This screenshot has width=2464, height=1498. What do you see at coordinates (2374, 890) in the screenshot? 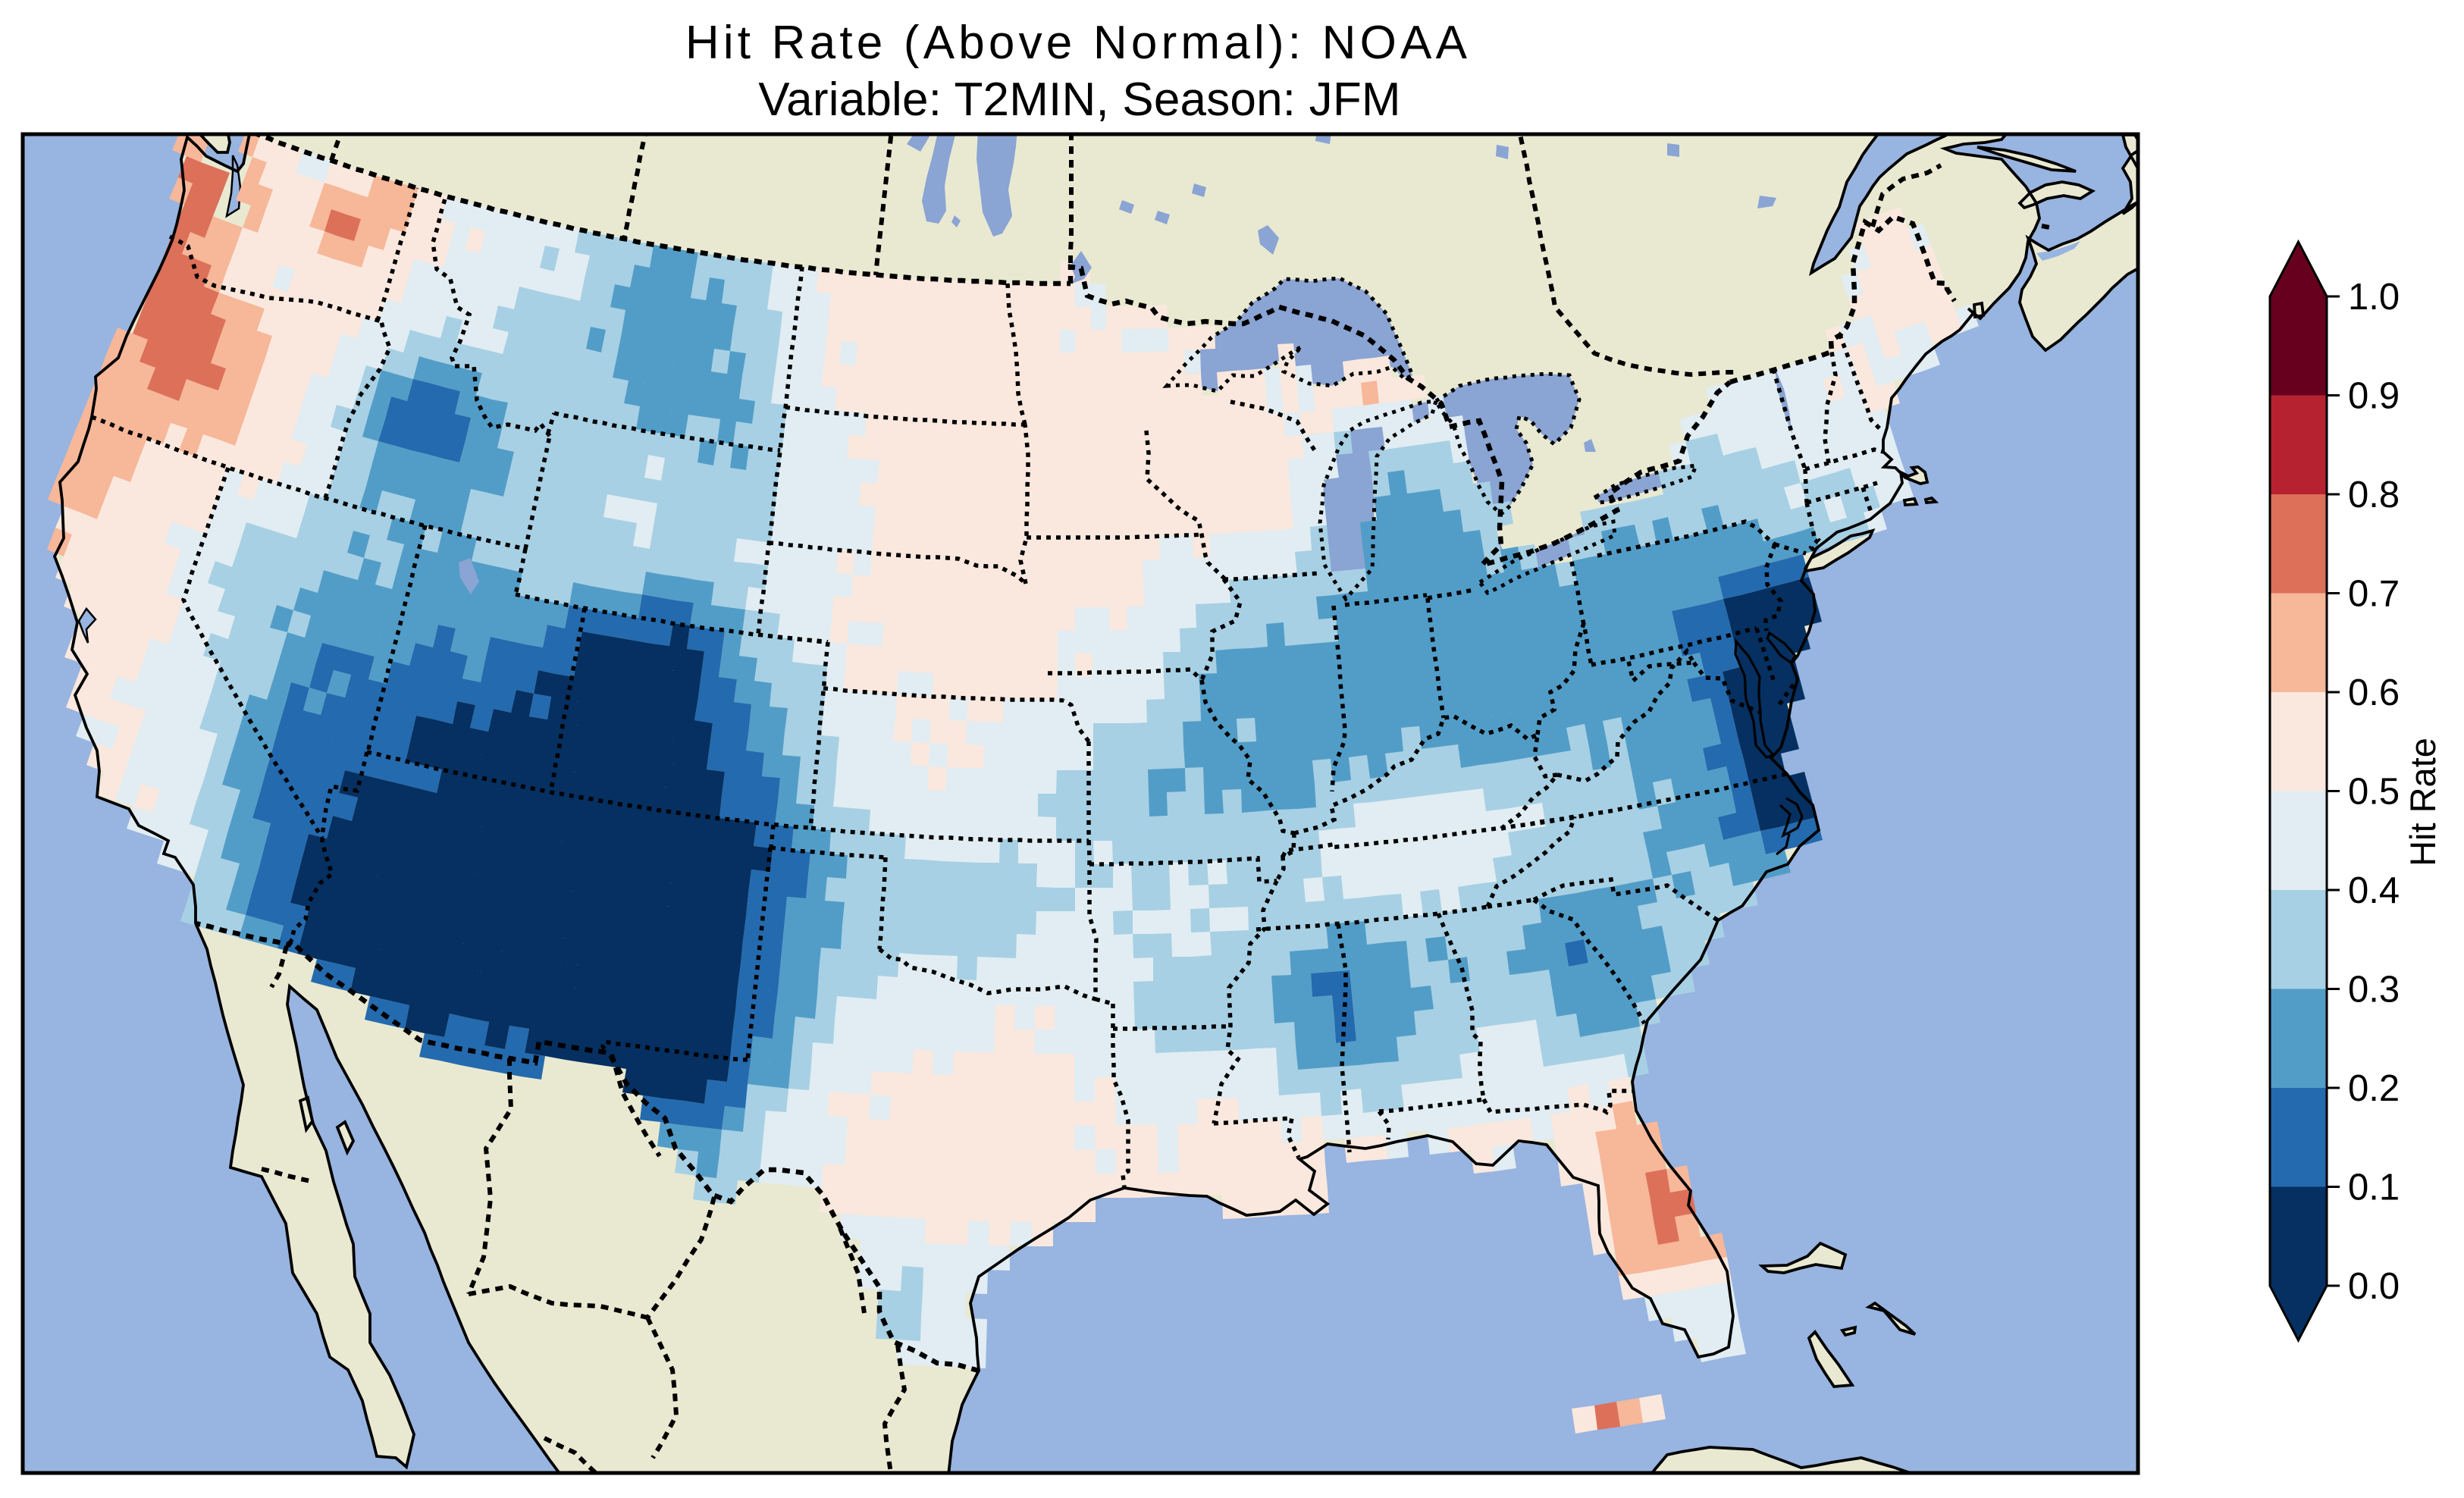
I see `svg-text: 0.4` at bounding box center [2374, 890].